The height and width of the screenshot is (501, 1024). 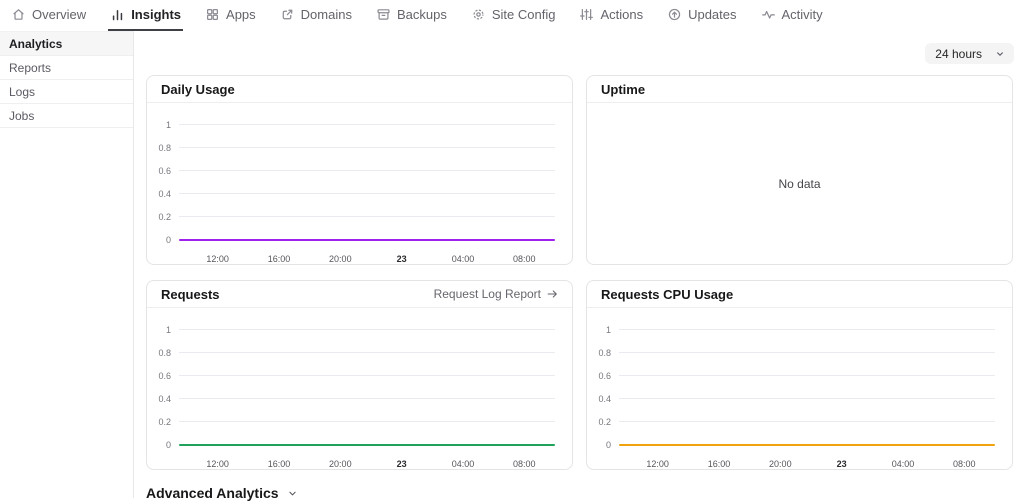 I want to click on tab-label: Actions, so click(x=621, y=14).